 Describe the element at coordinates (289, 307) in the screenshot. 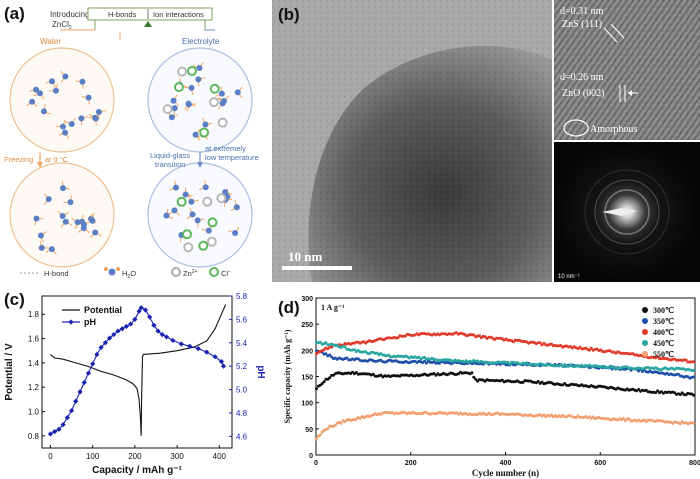

I see `panel-d-label: (d)` at that location.